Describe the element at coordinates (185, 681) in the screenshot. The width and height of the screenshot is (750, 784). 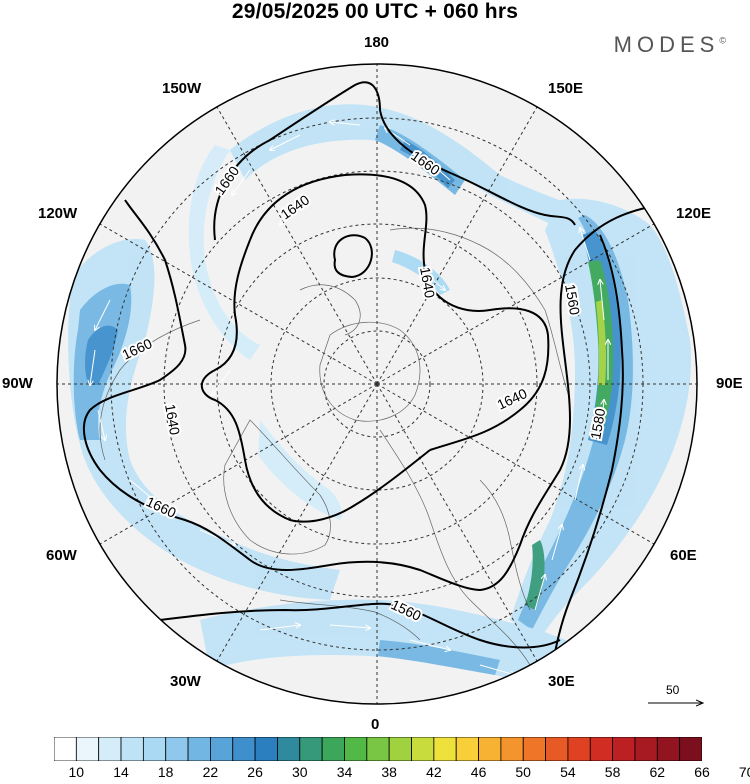
I see `lon-label-30w: 30W` at that location.